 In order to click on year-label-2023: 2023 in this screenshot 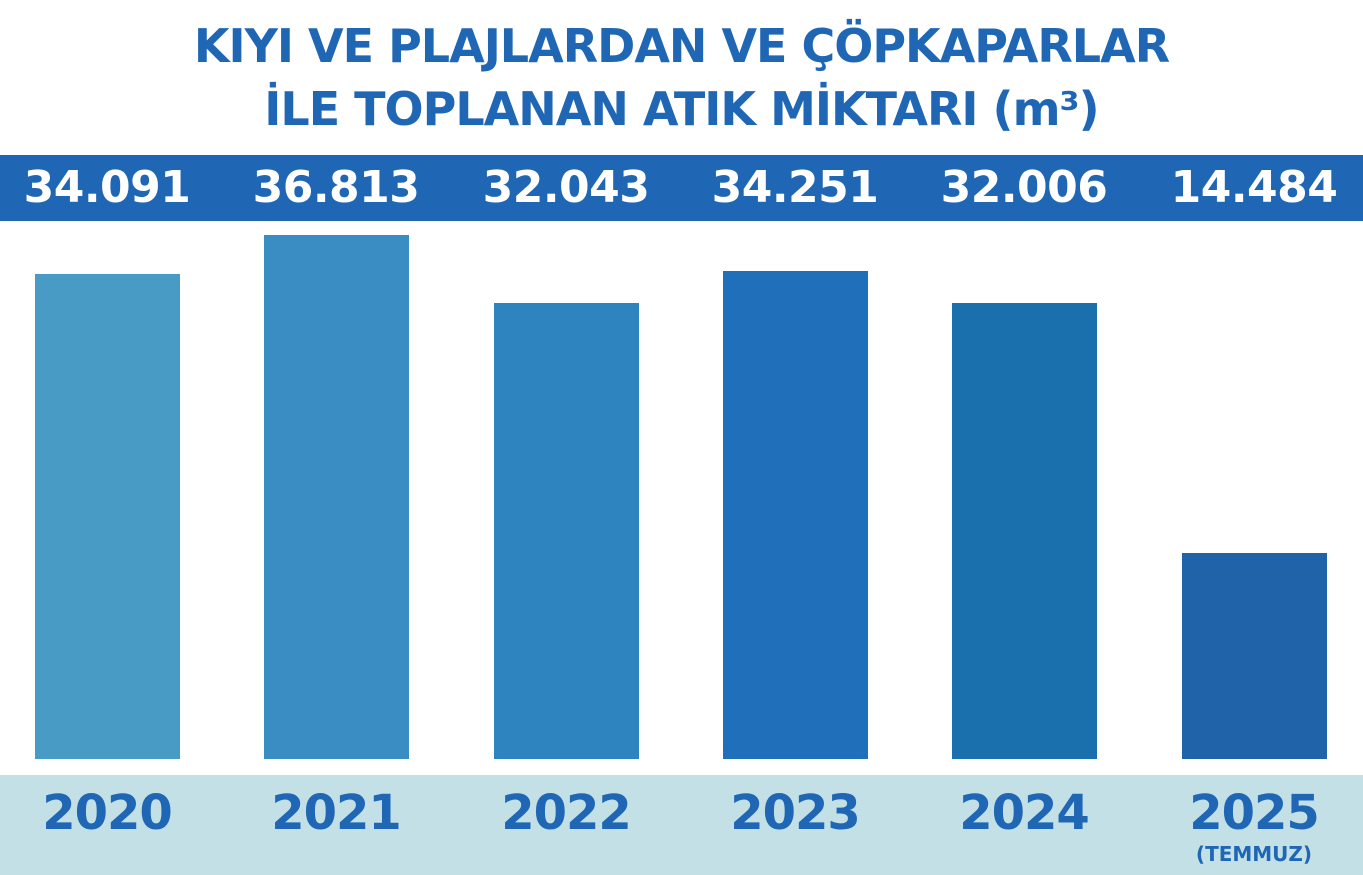, I will do `click(795, 813)`.